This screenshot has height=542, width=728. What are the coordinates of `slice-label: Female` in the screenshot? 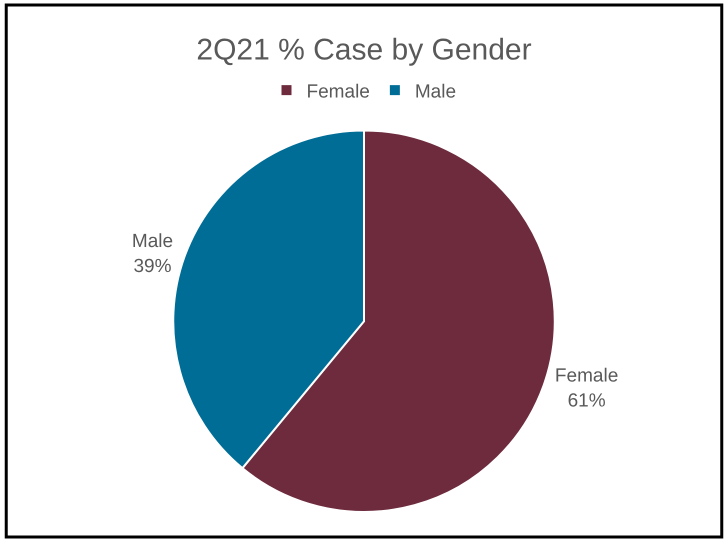 It's located at (586, 376).